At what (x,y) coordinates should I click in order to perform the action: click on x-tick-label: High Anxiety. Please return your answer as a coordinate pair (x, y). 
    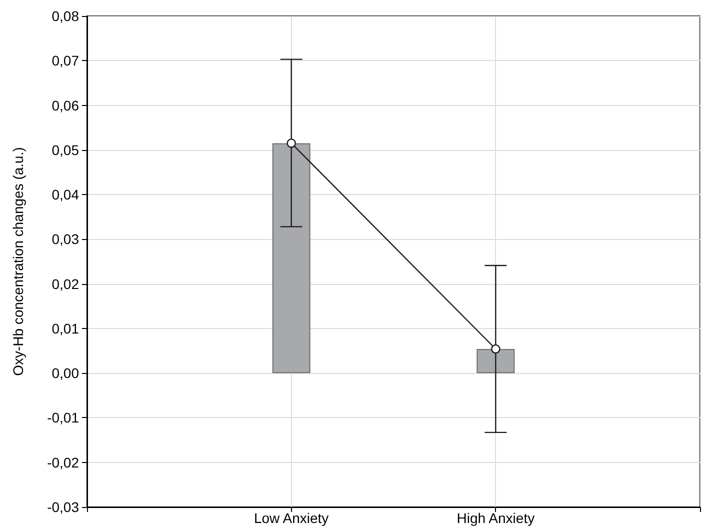
    Looking at the image, I should click on (495, 518).